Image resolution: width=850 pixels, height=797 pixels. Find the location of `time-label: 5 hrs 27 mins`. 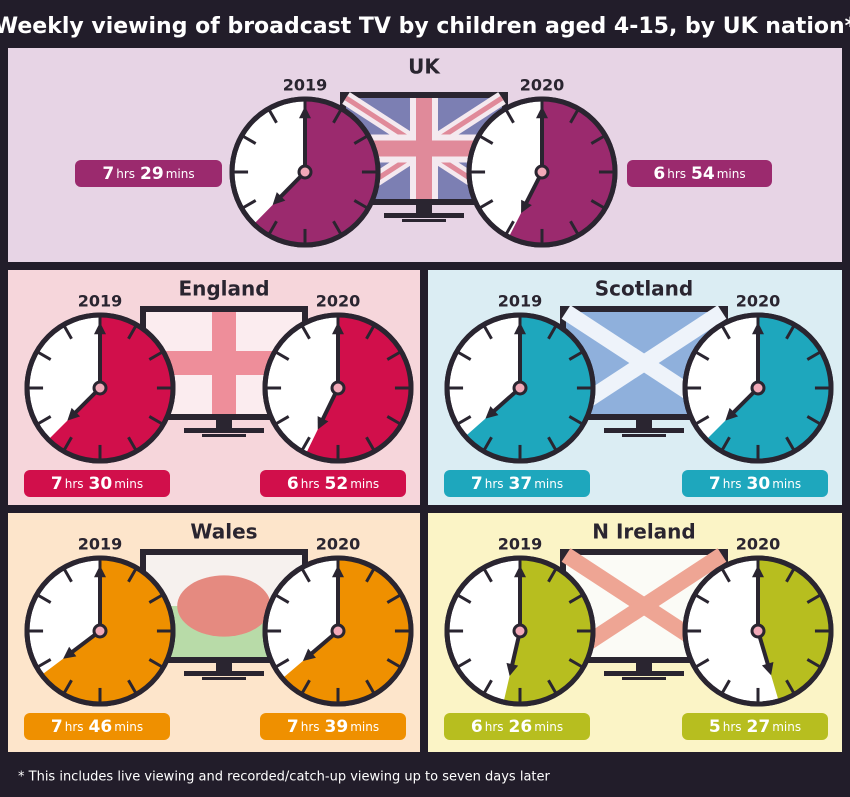

time-label: 5 hrs 27 mins is located at coordinates (755, 727).